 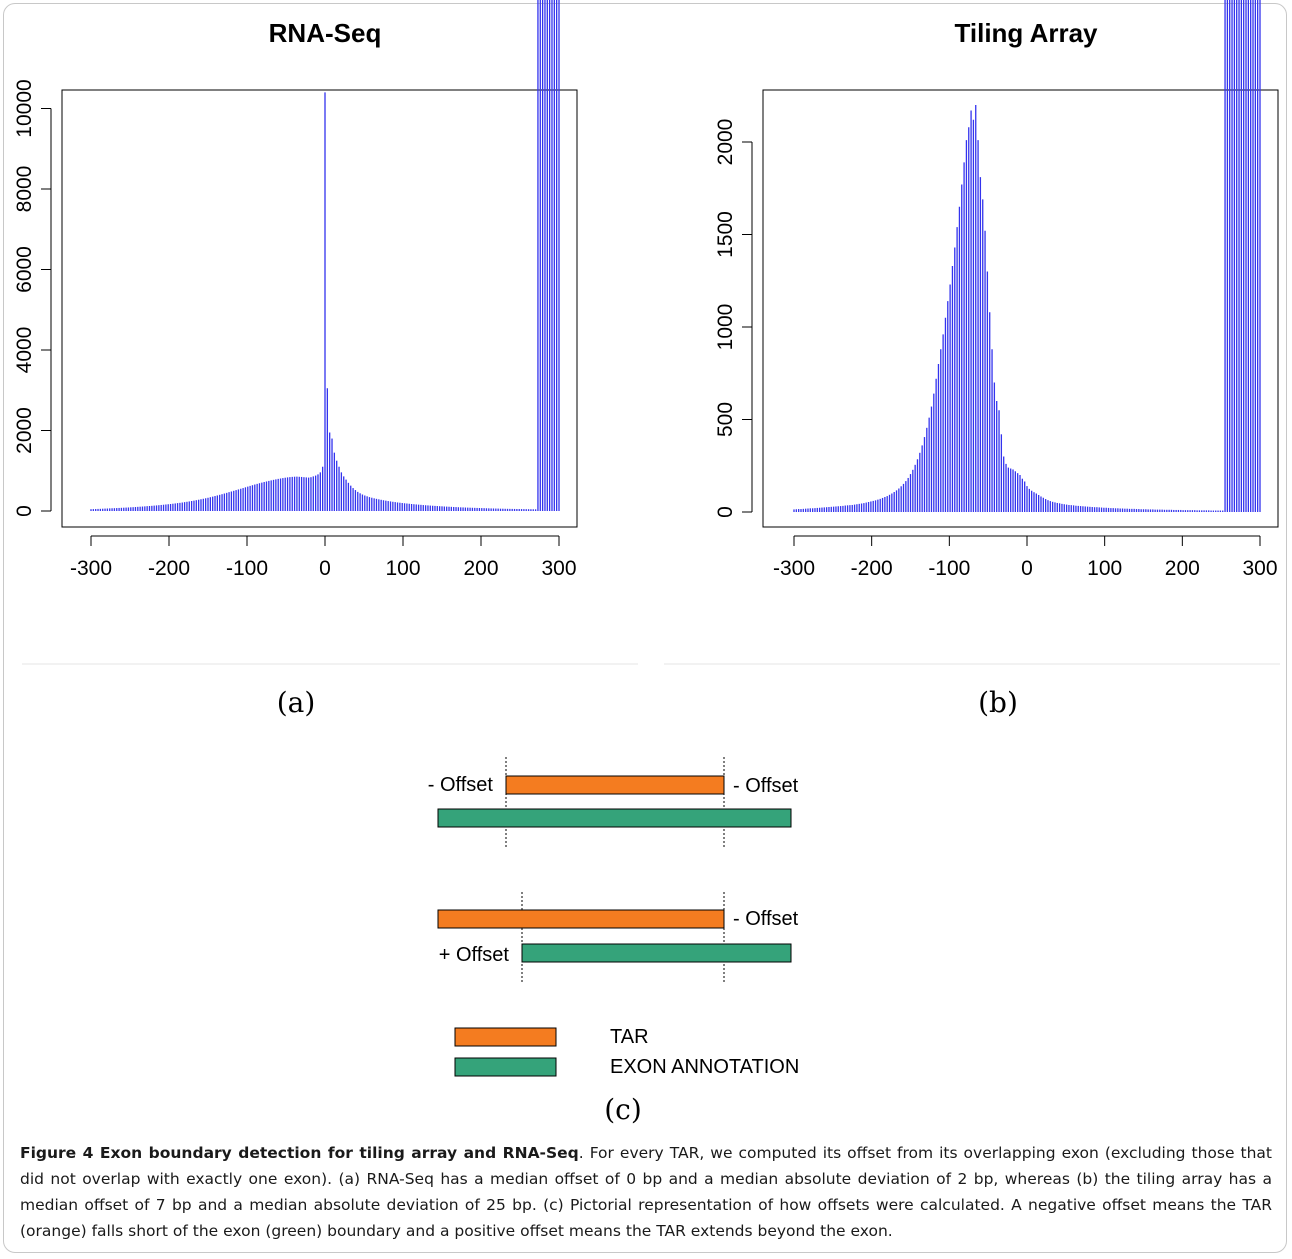 I want to click on panel-label-a: (a), so click(x=296, y=702).